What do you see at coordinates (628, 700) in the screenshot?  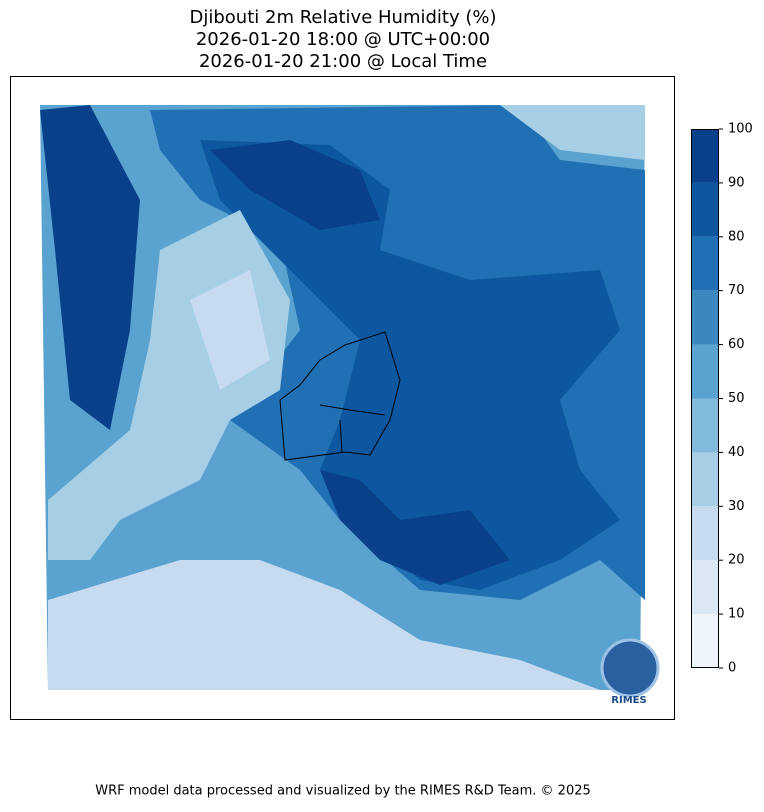 I see `logo-text: RIMES` at bounding box center [628, 700].